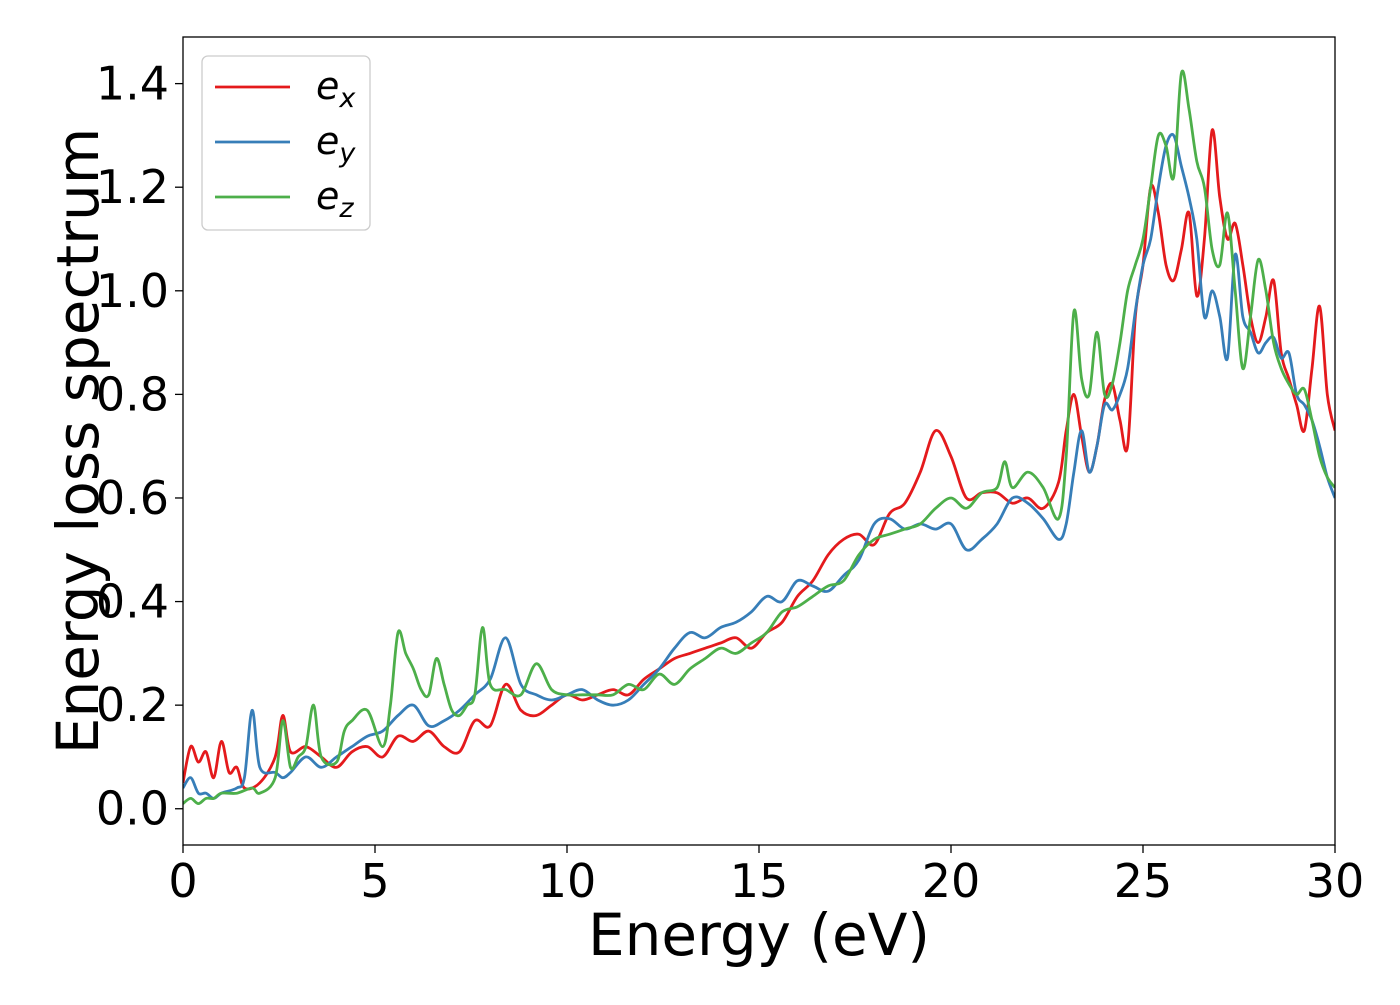 This screenshot has width=1400, height=1005. I want to click on x-tick-label: 30, so click(1335, 881).